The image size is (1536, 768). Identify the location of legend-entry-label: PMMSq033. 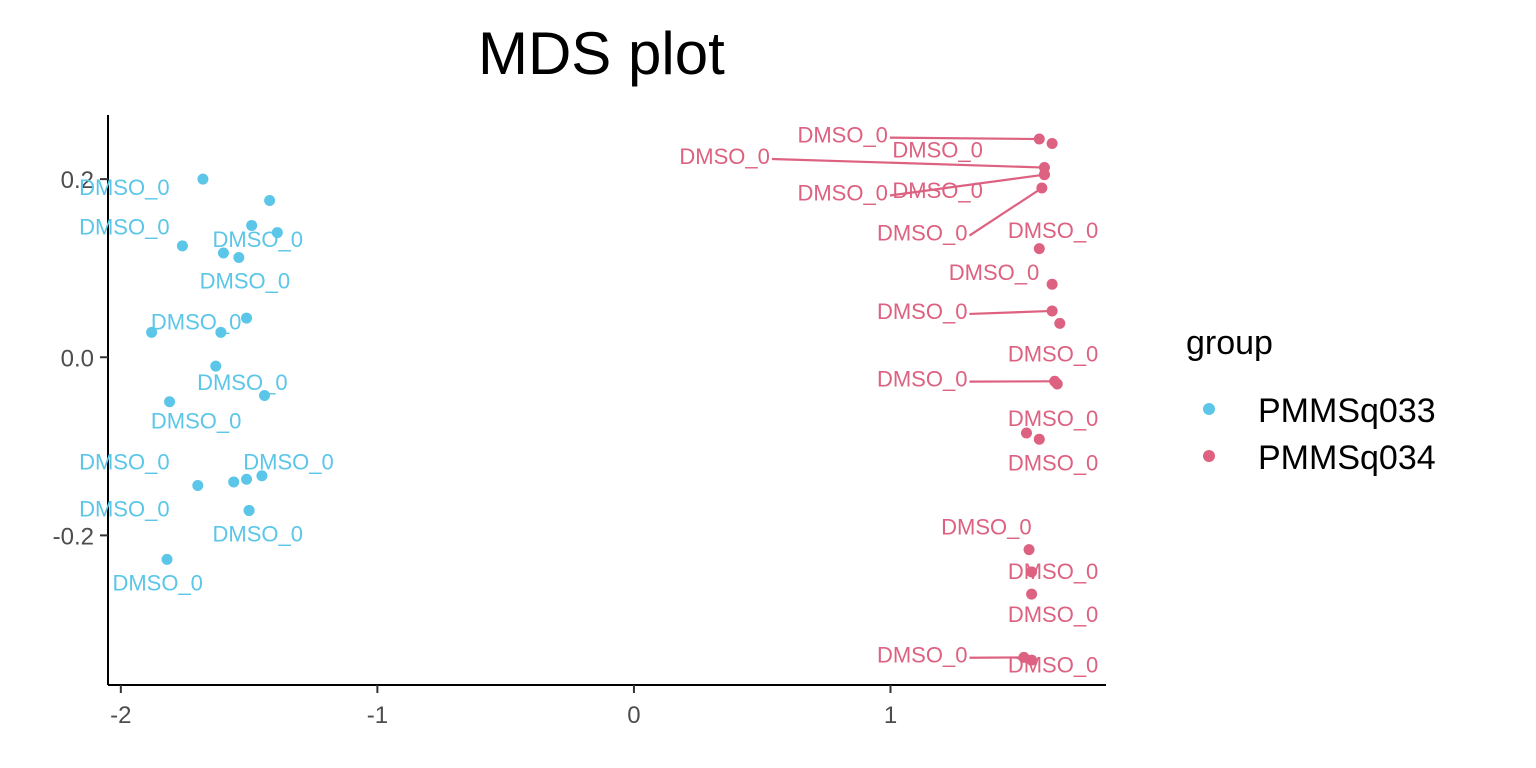
(1347, 411).